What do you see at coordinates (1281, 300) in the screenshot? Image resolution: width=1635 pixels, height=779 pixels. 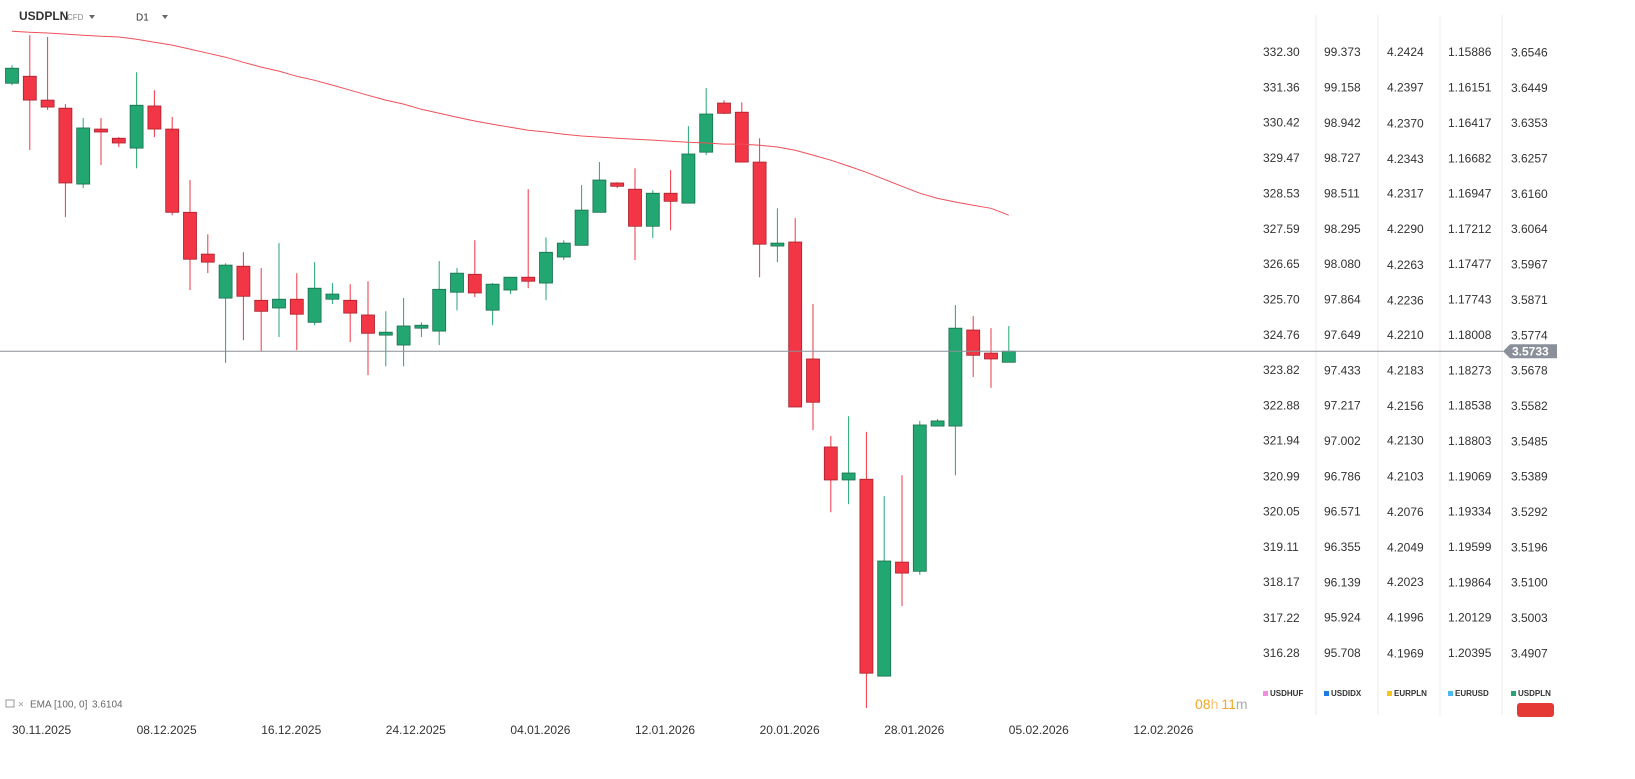 I see `y-tick-label: 325.70` at bounding box center [1281, 300].